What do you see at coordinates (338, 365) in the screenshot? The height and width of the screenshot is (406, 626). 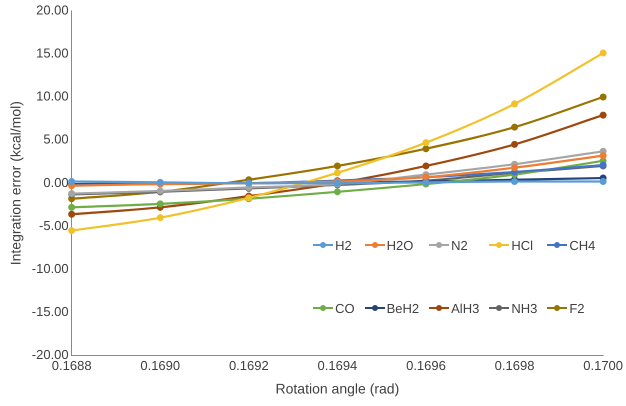 I see `x-tick-label: 0.1694` at bounding box center [338, 365].